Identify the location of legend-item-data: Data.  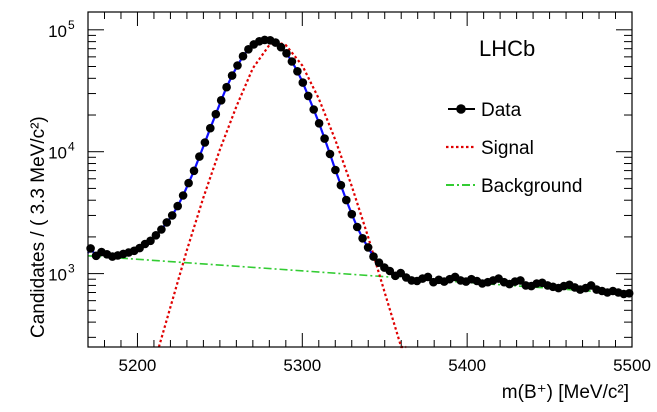
(485, 110).